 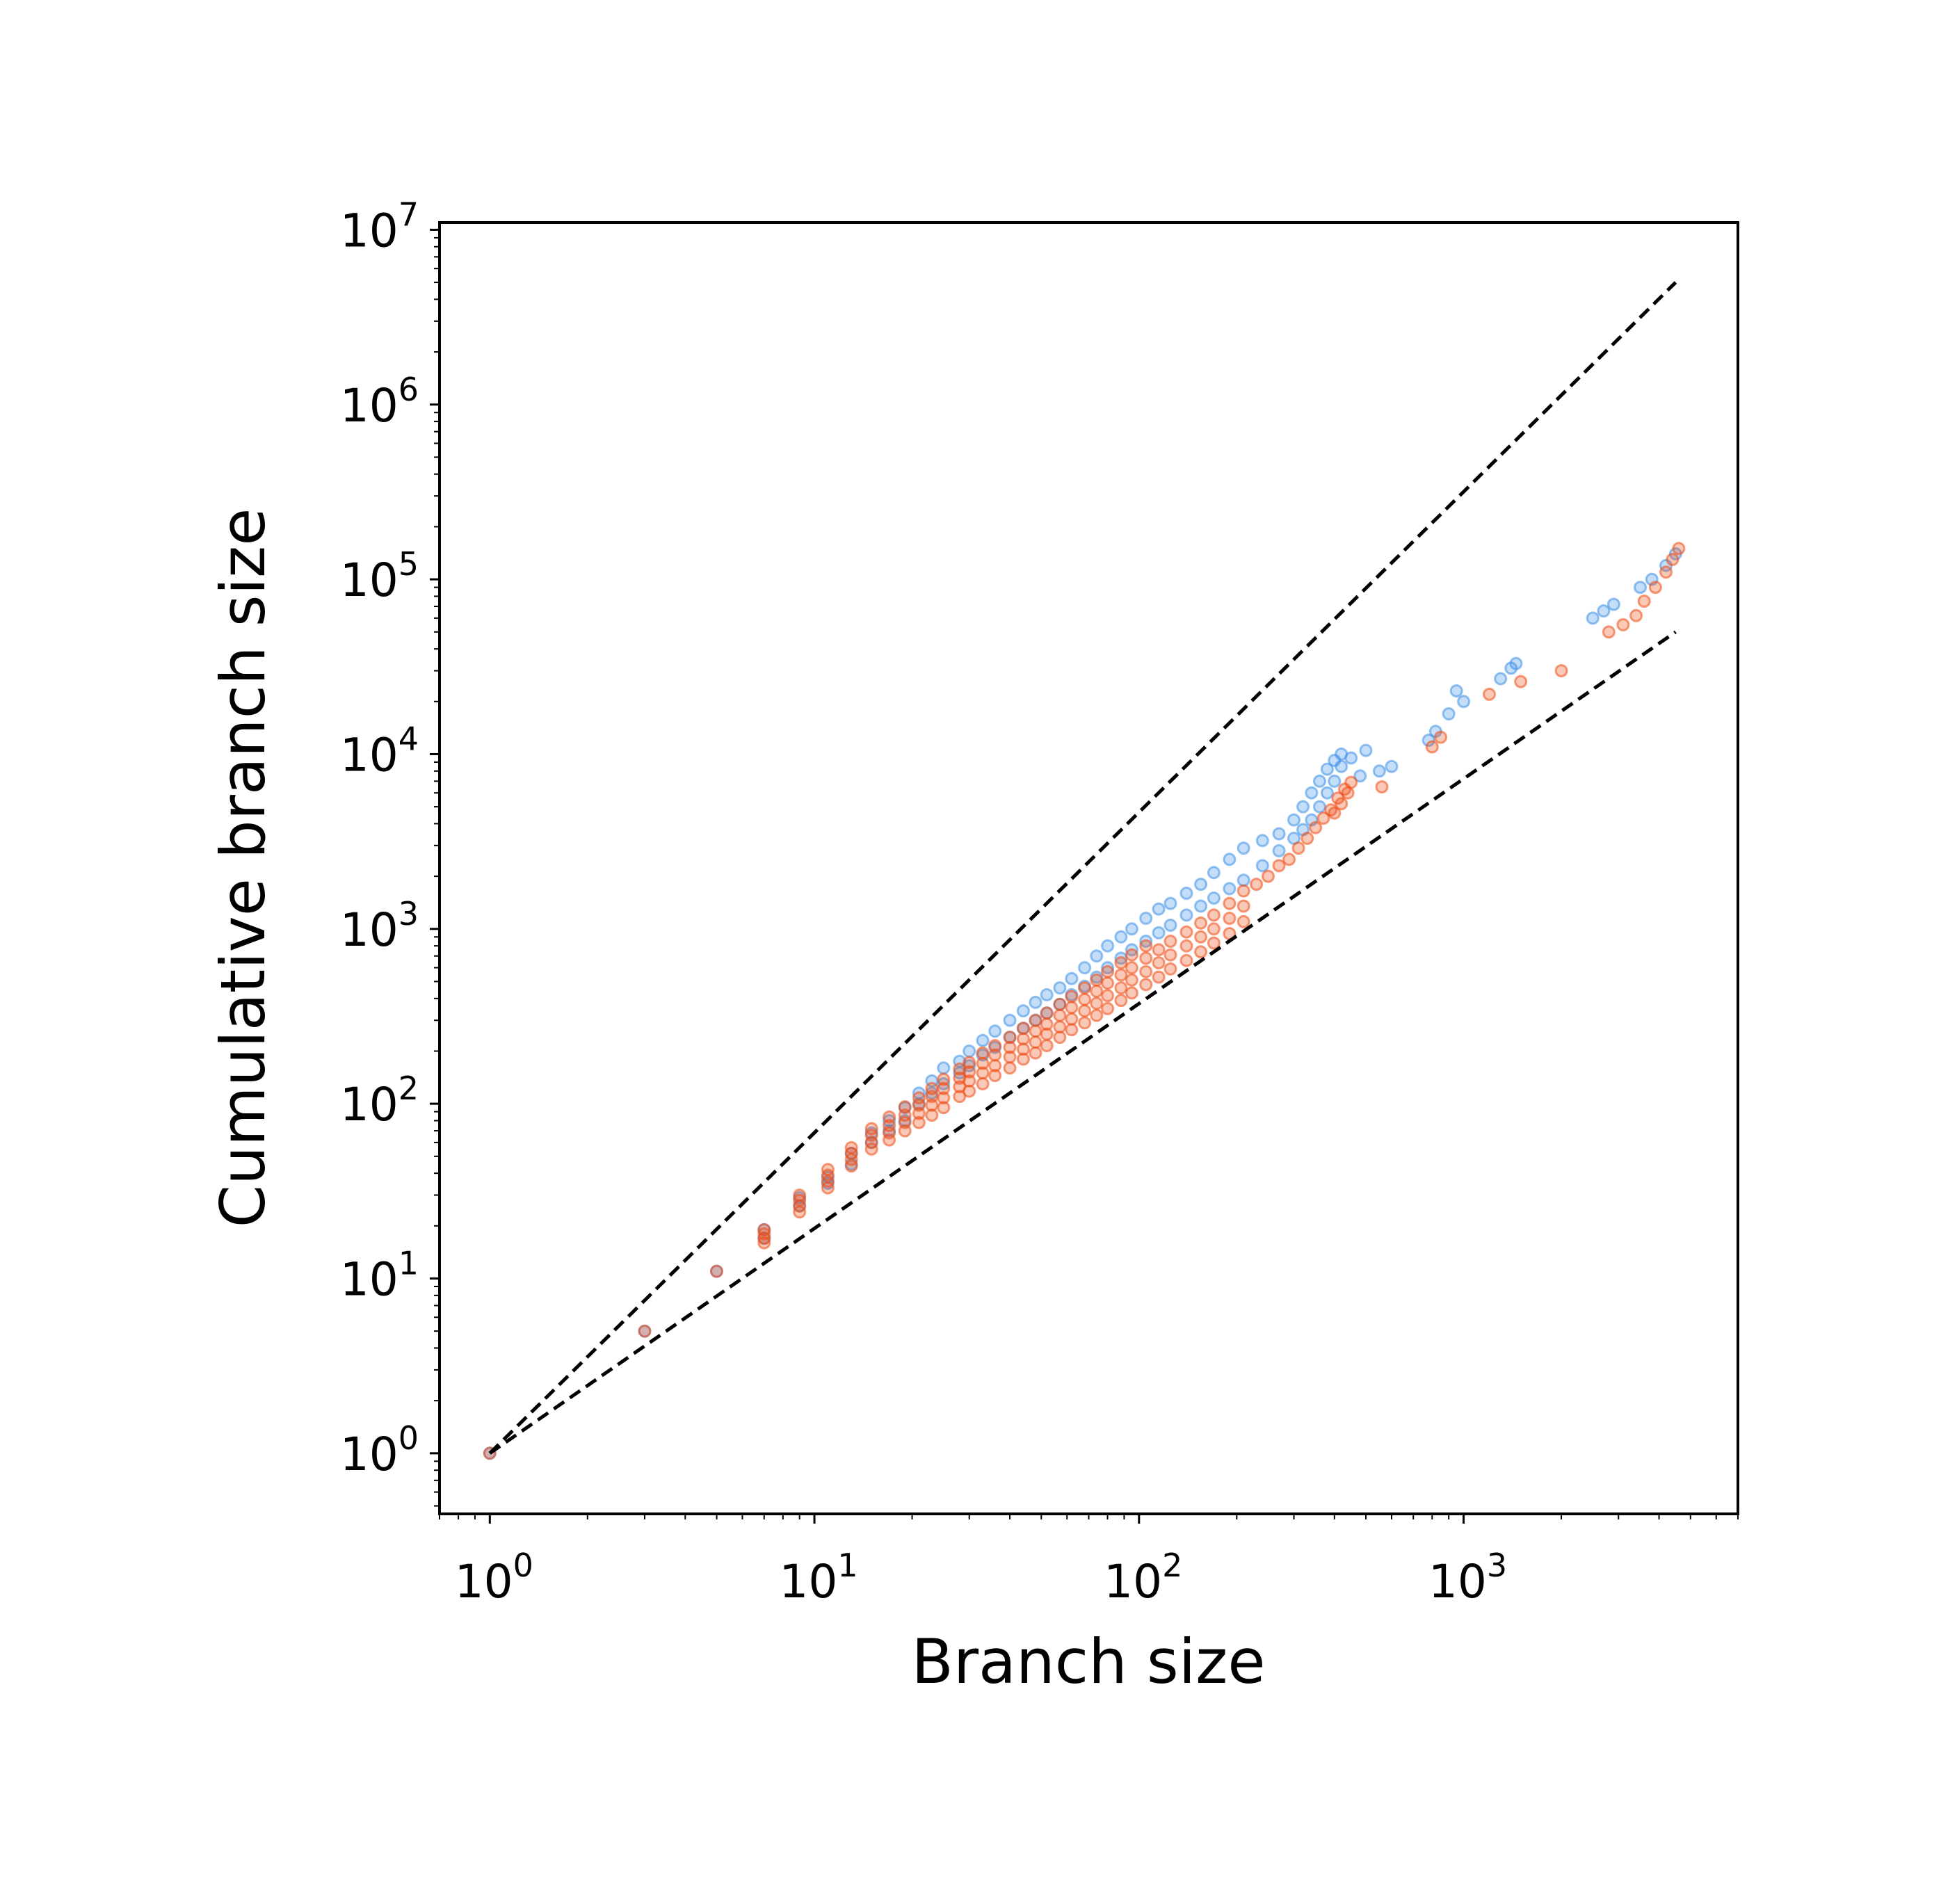 What do you see at coordinates (379, 1450) in the screenshot?
I see `y-tick-label: 10⁰` at bounding box center [379, 1450].